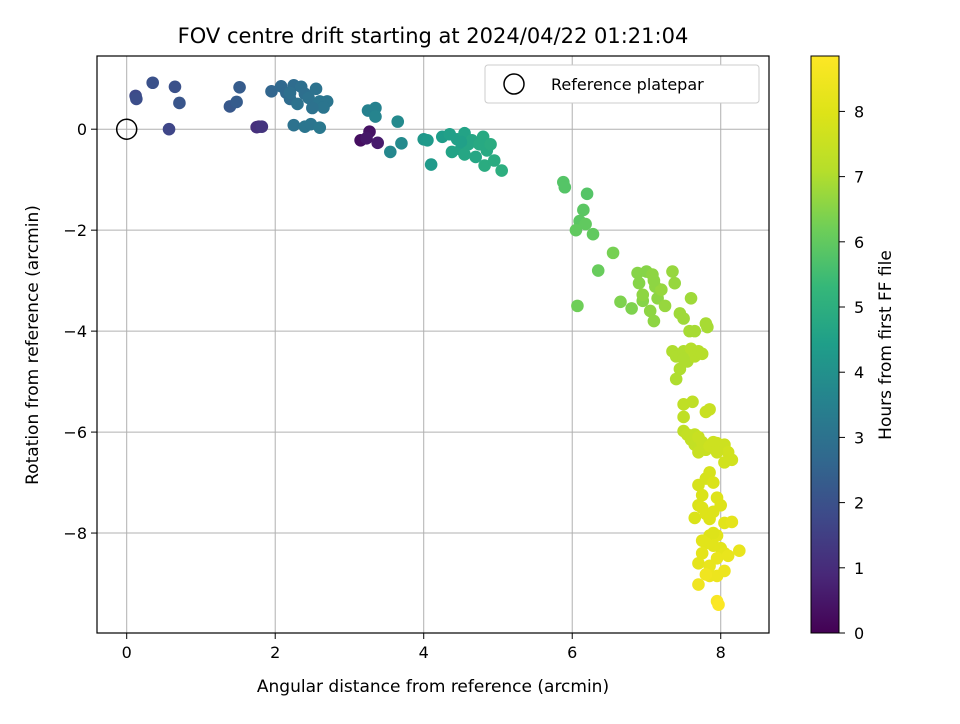 The height and width of the screenshot is (724, 960). Describe the element at coordinates (886, 345) in the screenshot. I see `colorbar-label: Hours from first FF file` at that location.